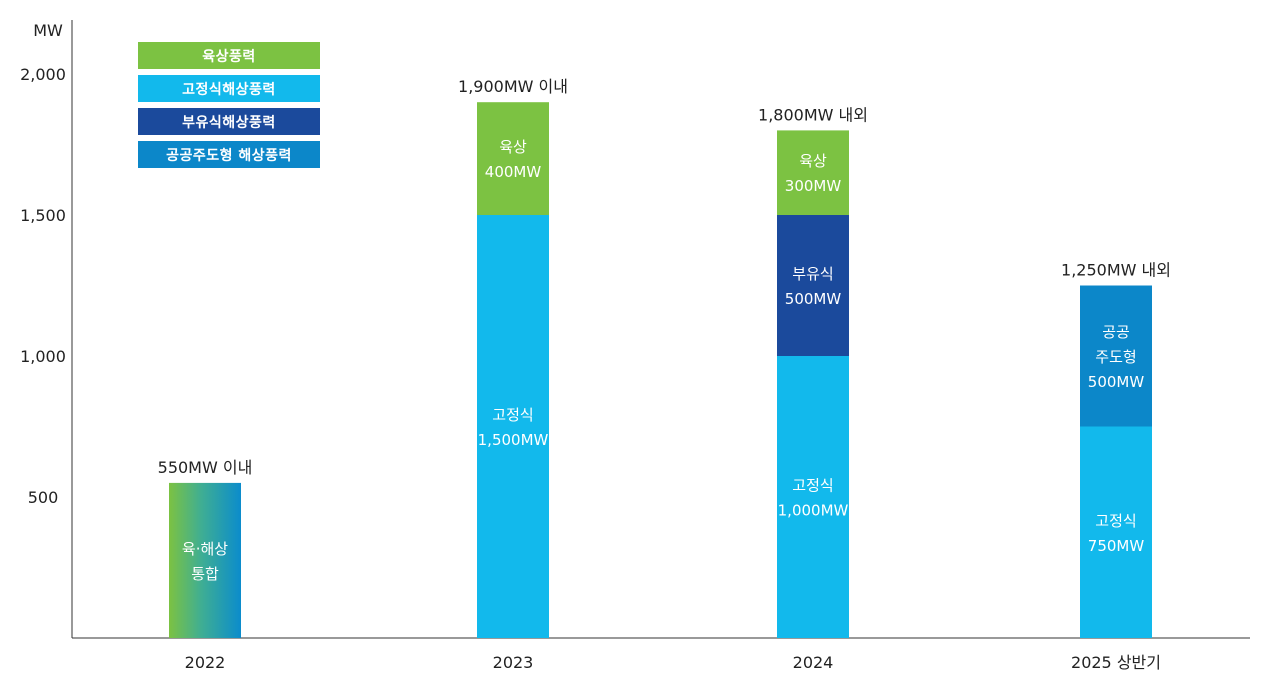  Describe the element at coordinates (513, 440) in the screenshot. I see `segment-label: 1,500MW` at that location.